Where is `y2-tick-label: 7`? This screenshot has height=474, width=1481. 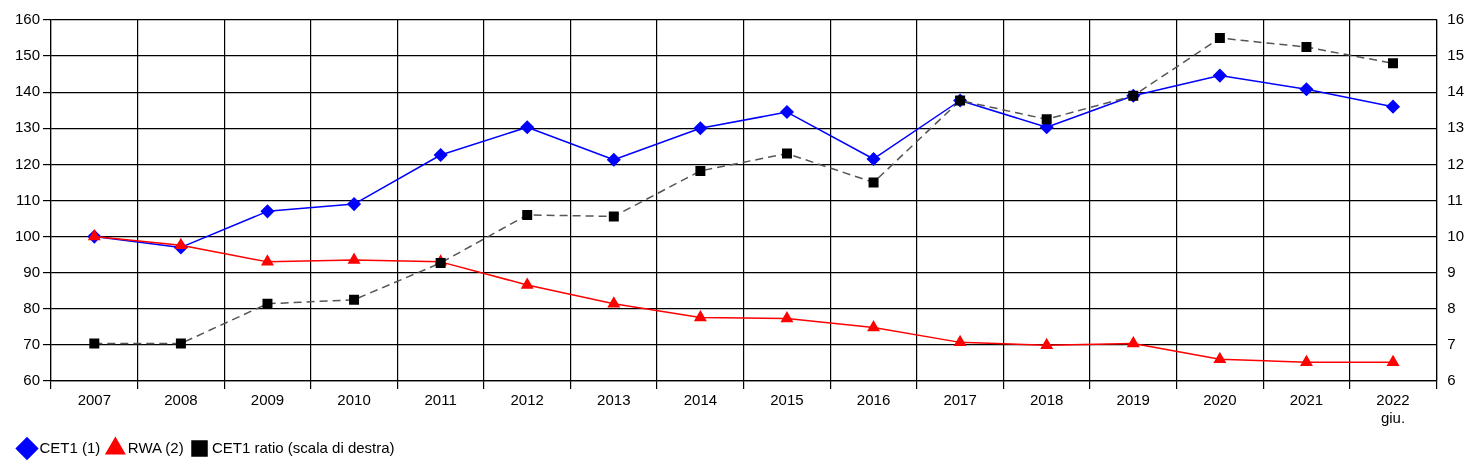
y2-tick-label: 7 is located at coordinates (1451, 344).